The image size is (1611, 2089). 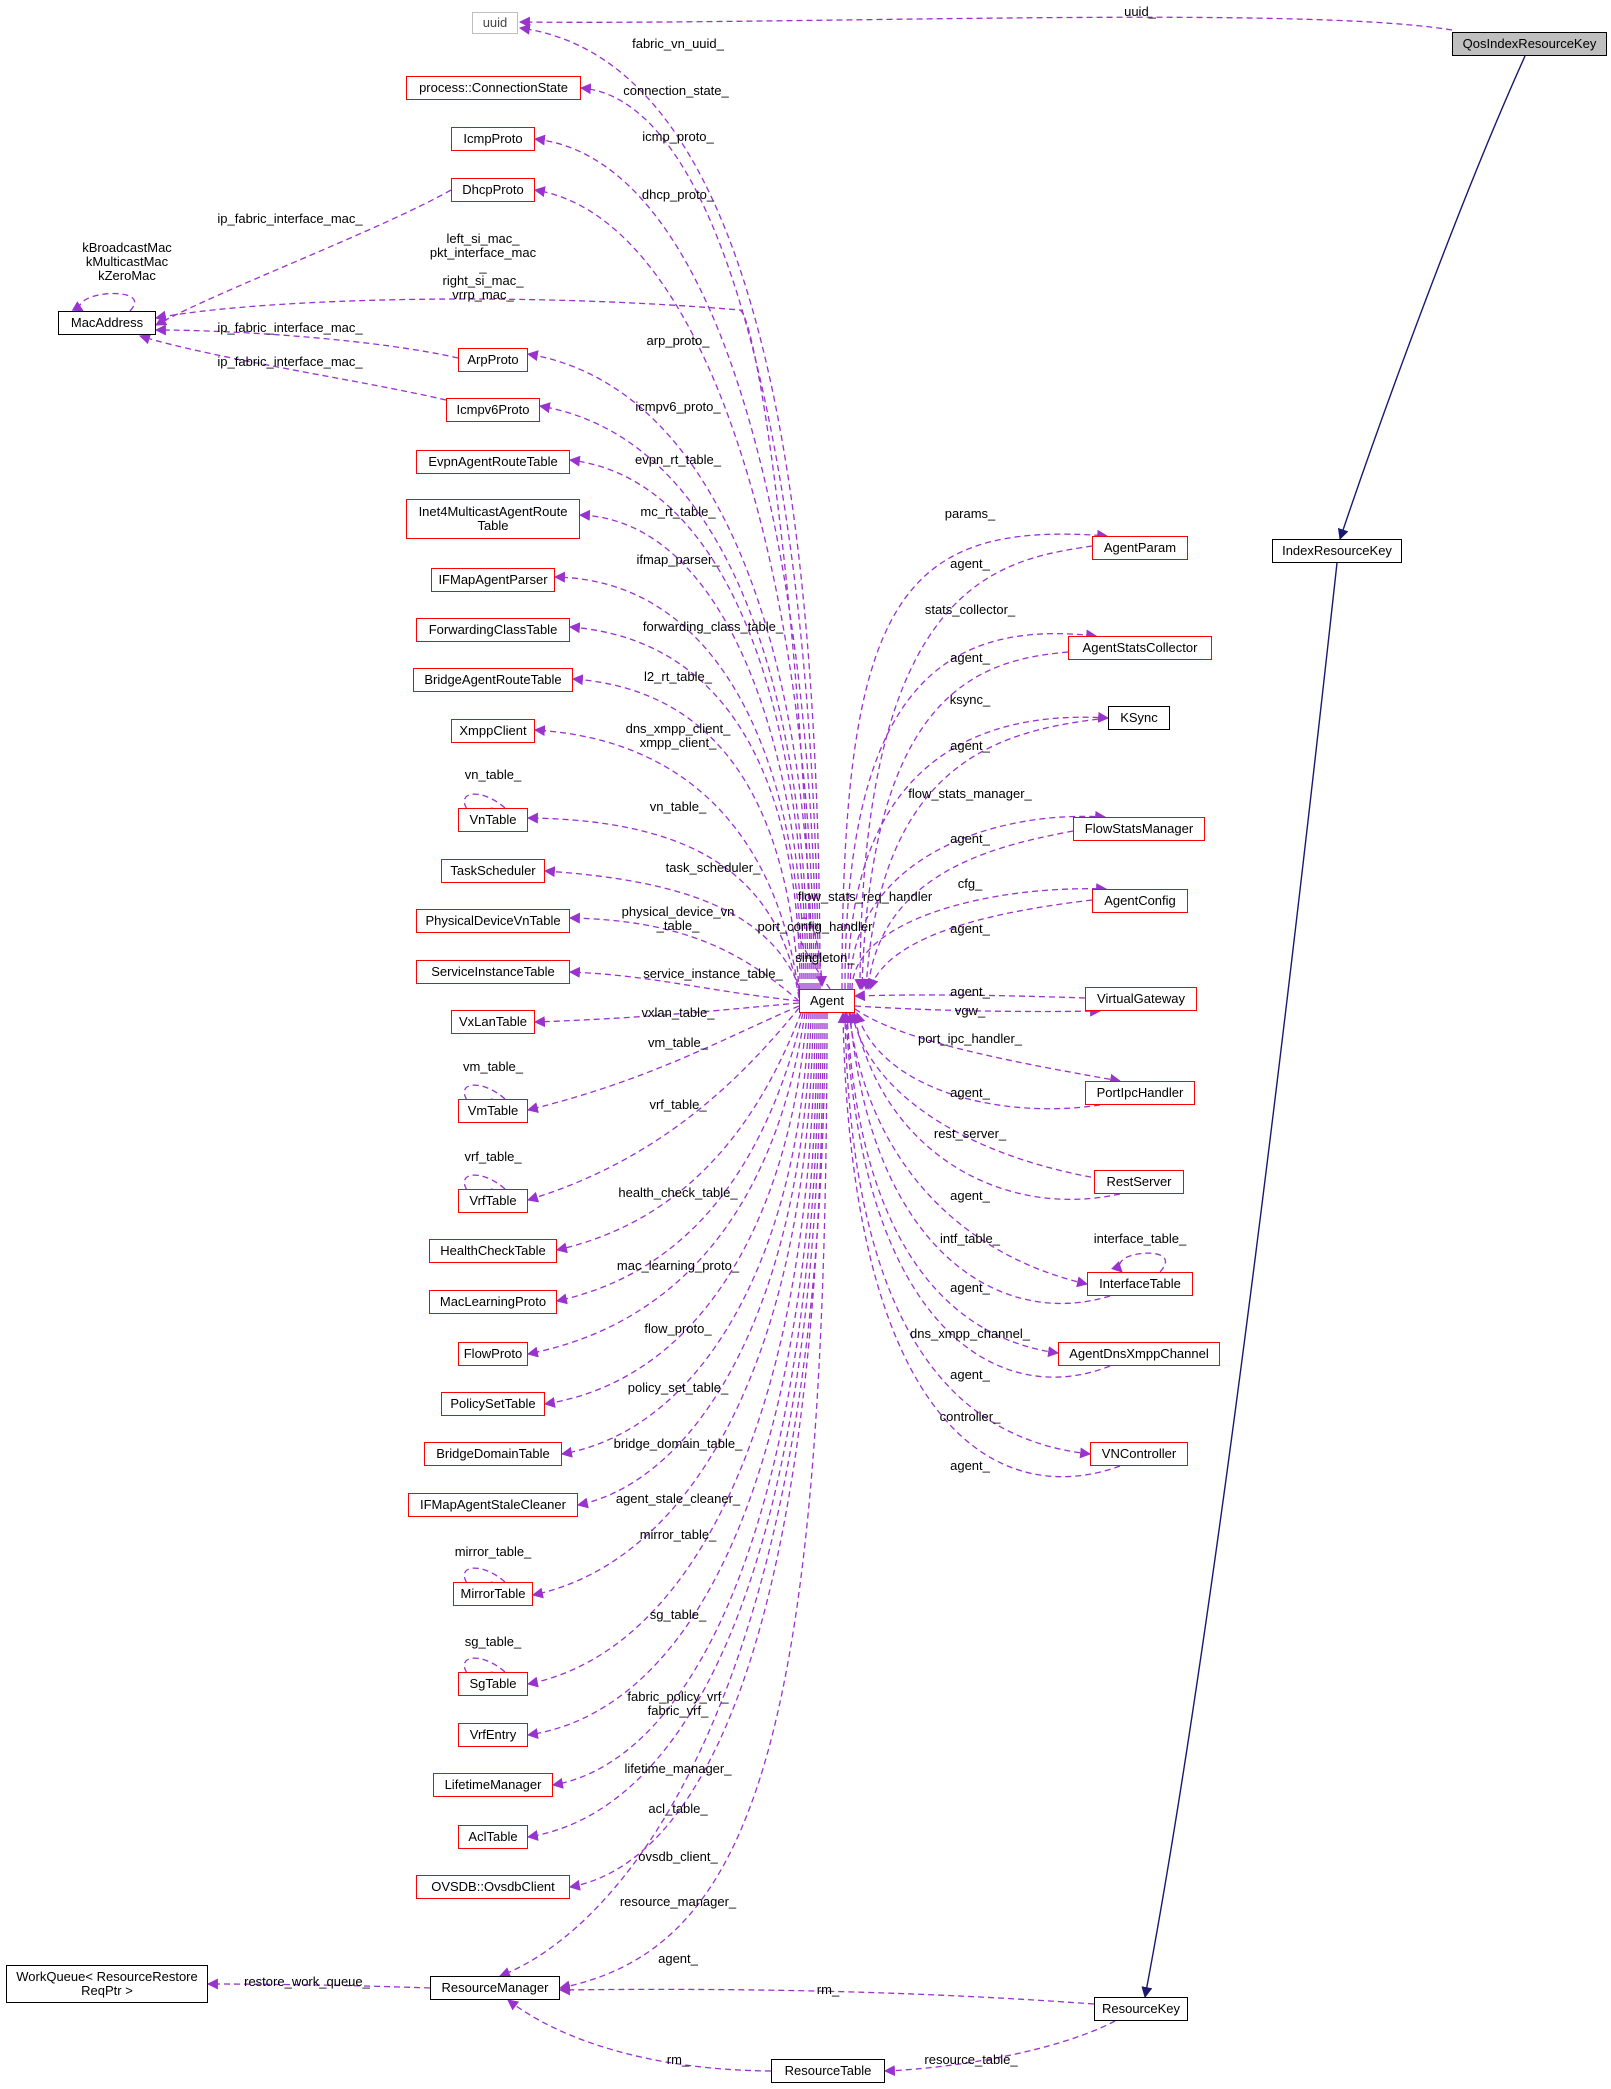 What do you see at coordinates (493, 871) in the screenshot?
I see `class-node-task-scheduler: TaskScheduler` at bounding box center [493, 871].